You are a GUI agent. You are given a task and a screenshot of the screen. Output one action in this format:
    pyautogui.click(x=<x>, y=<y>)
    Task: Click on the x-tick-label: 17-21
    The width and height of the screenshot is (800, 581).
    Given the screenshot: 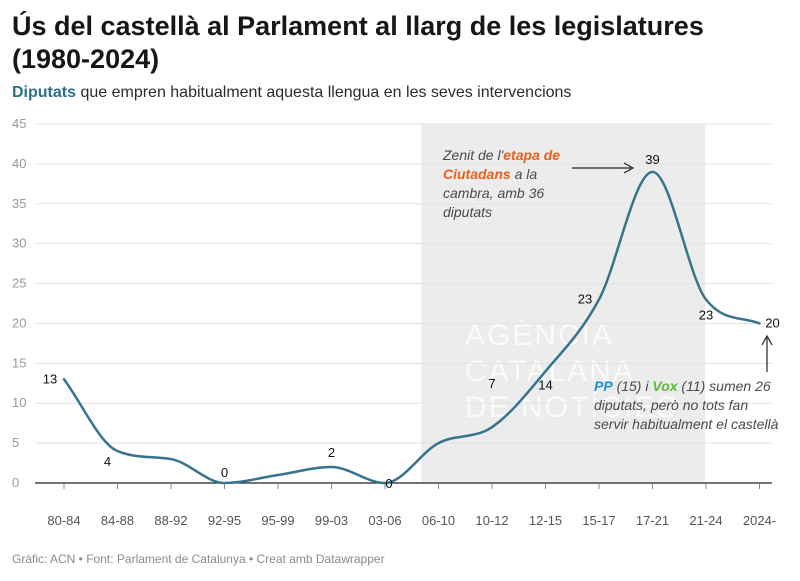 What is the action you would take?
    pyautogui.click(x=652, y=520)
    